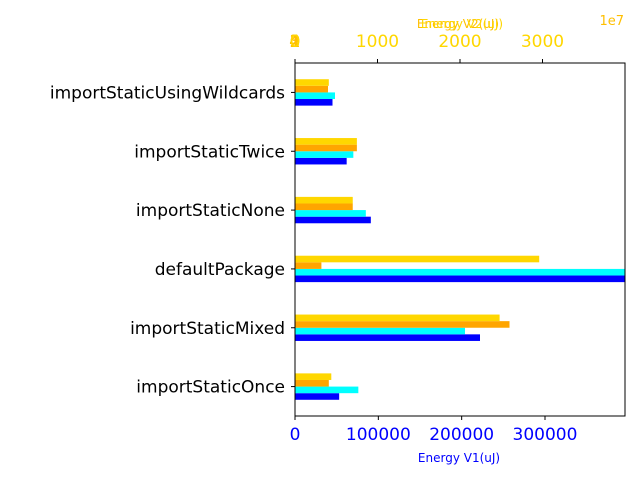 The image size is (640, 484). I want to click on bottom-tick-label: 0, so click(295, 435).